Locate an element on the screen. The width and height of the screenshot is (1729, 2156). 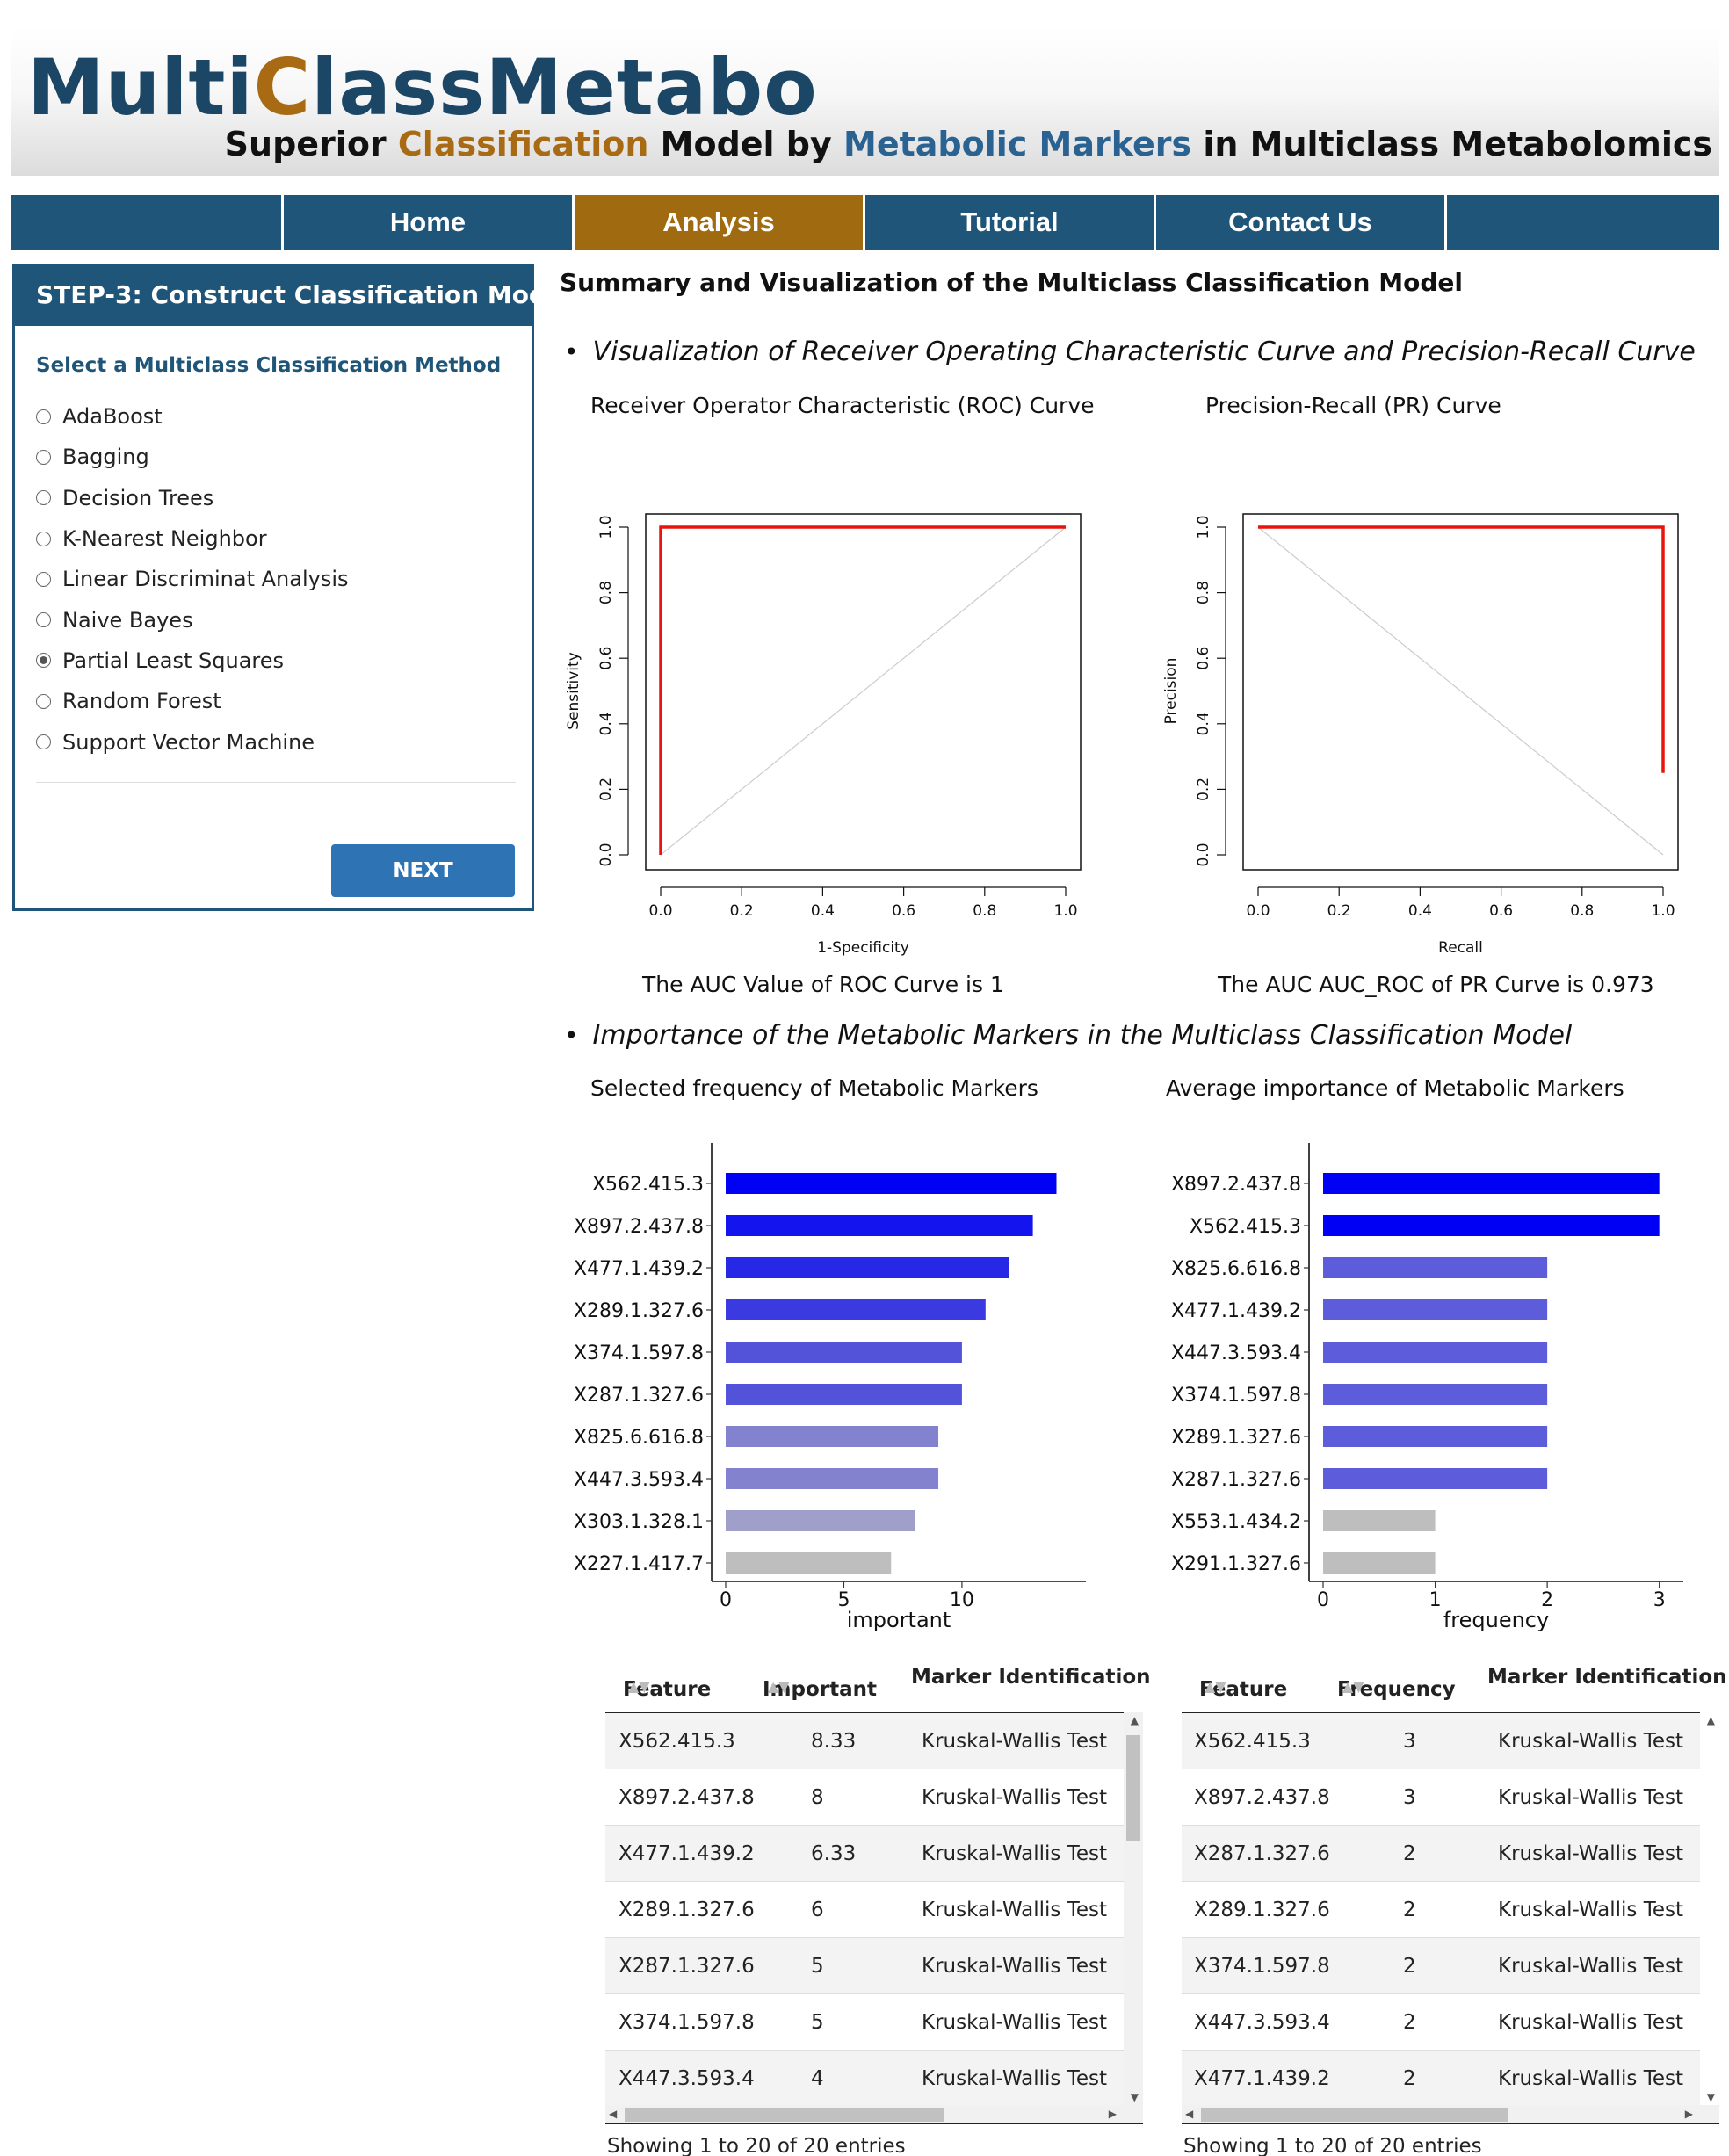
importance-chart-title: Average importance of Metabolic Markers is located at coordinates (1395, 1088).